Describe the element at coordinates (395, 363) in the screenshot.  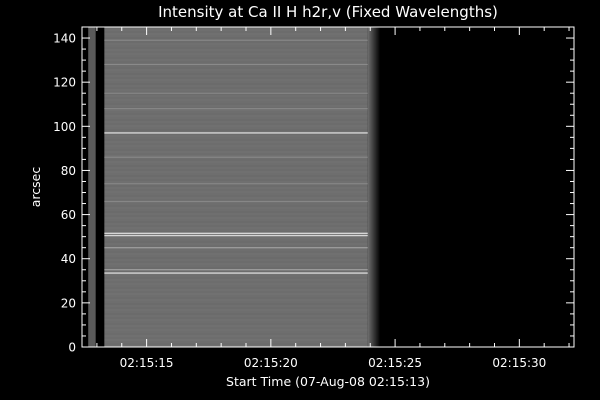
I see `x-tick-label: 02:15:25` at that location.